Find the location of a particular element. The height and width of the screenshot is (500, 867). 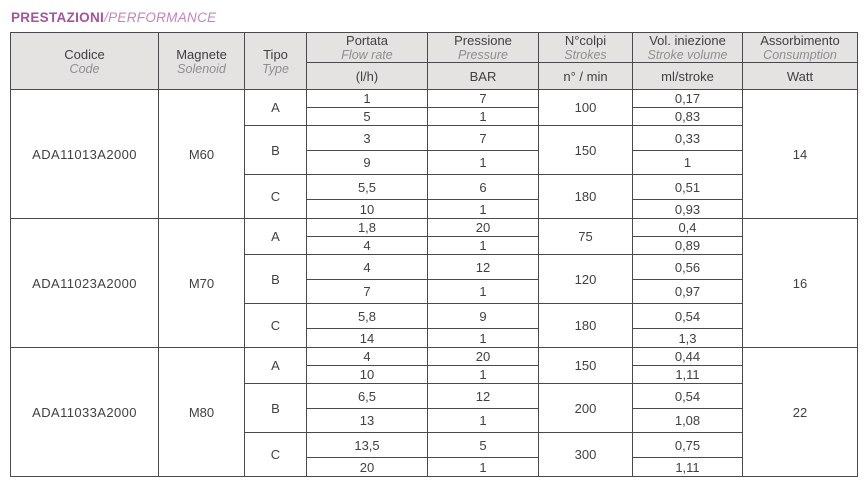

code-cell: ADA11033A2000 is located at coordinates (84, 412).